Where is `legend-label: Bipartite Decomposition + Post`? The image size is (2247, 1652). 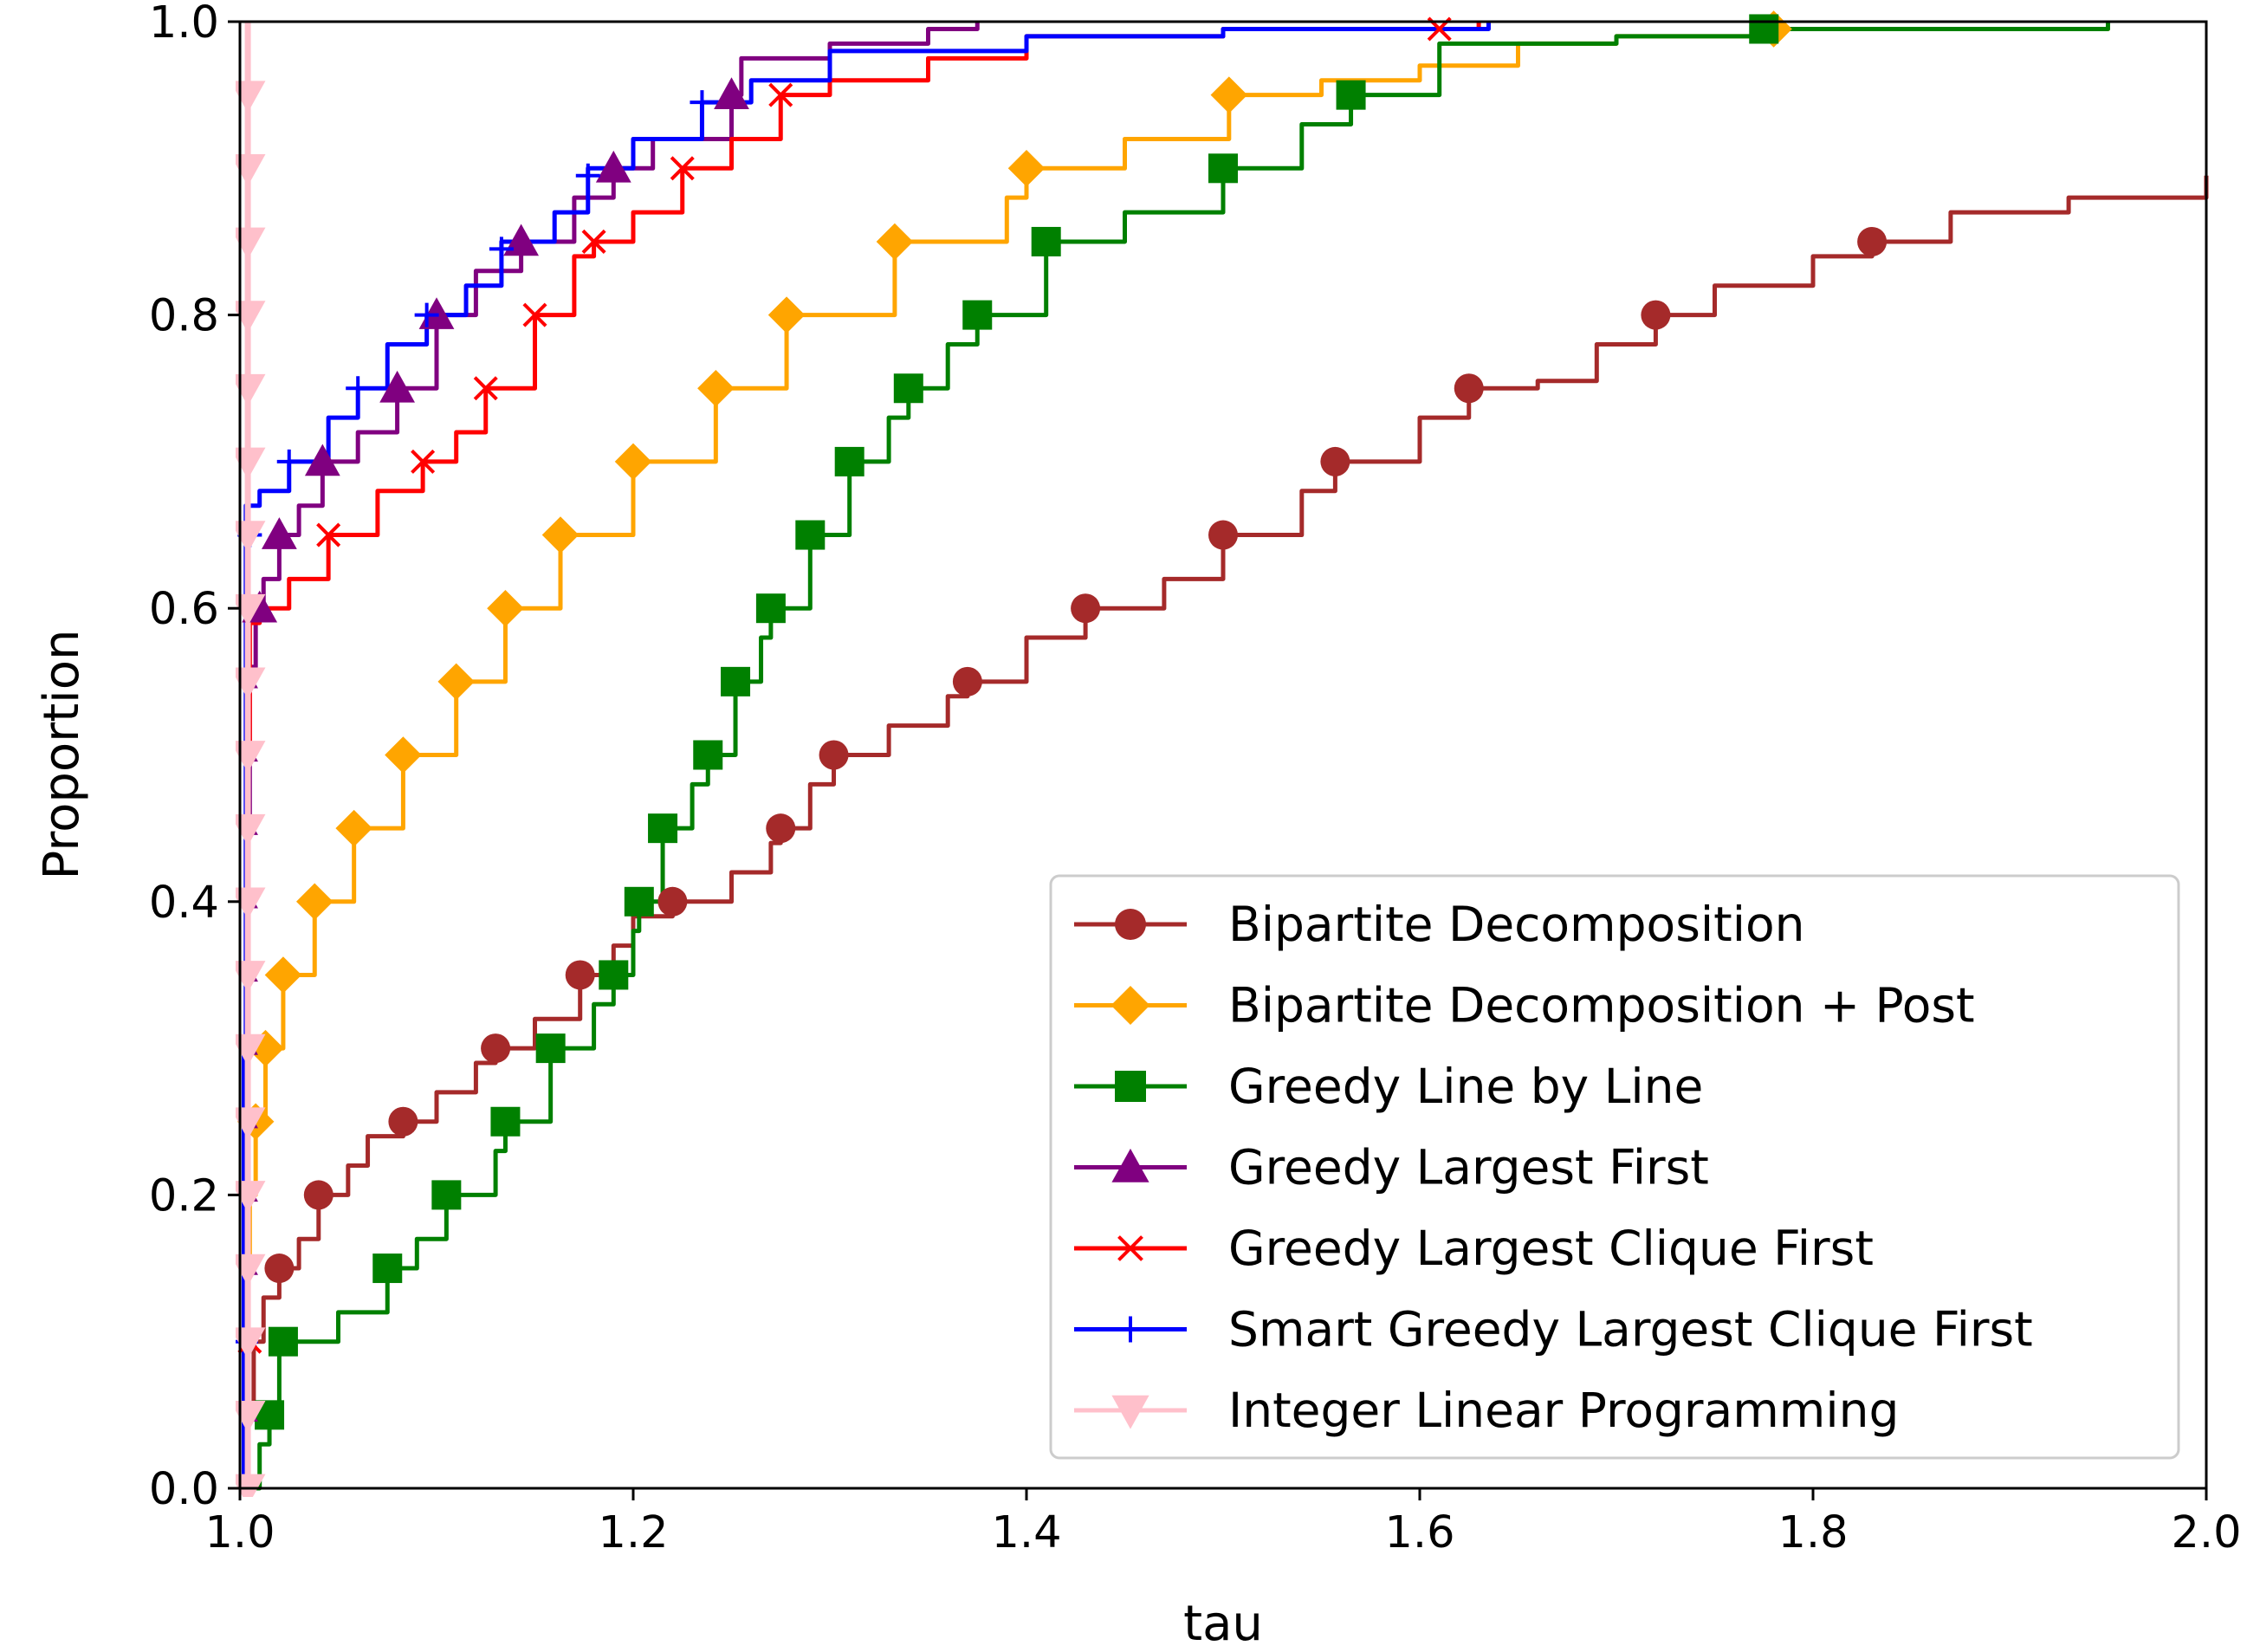
legend-label: Bipartite Decomposition + Post is located at coordinates (1601, 1005).